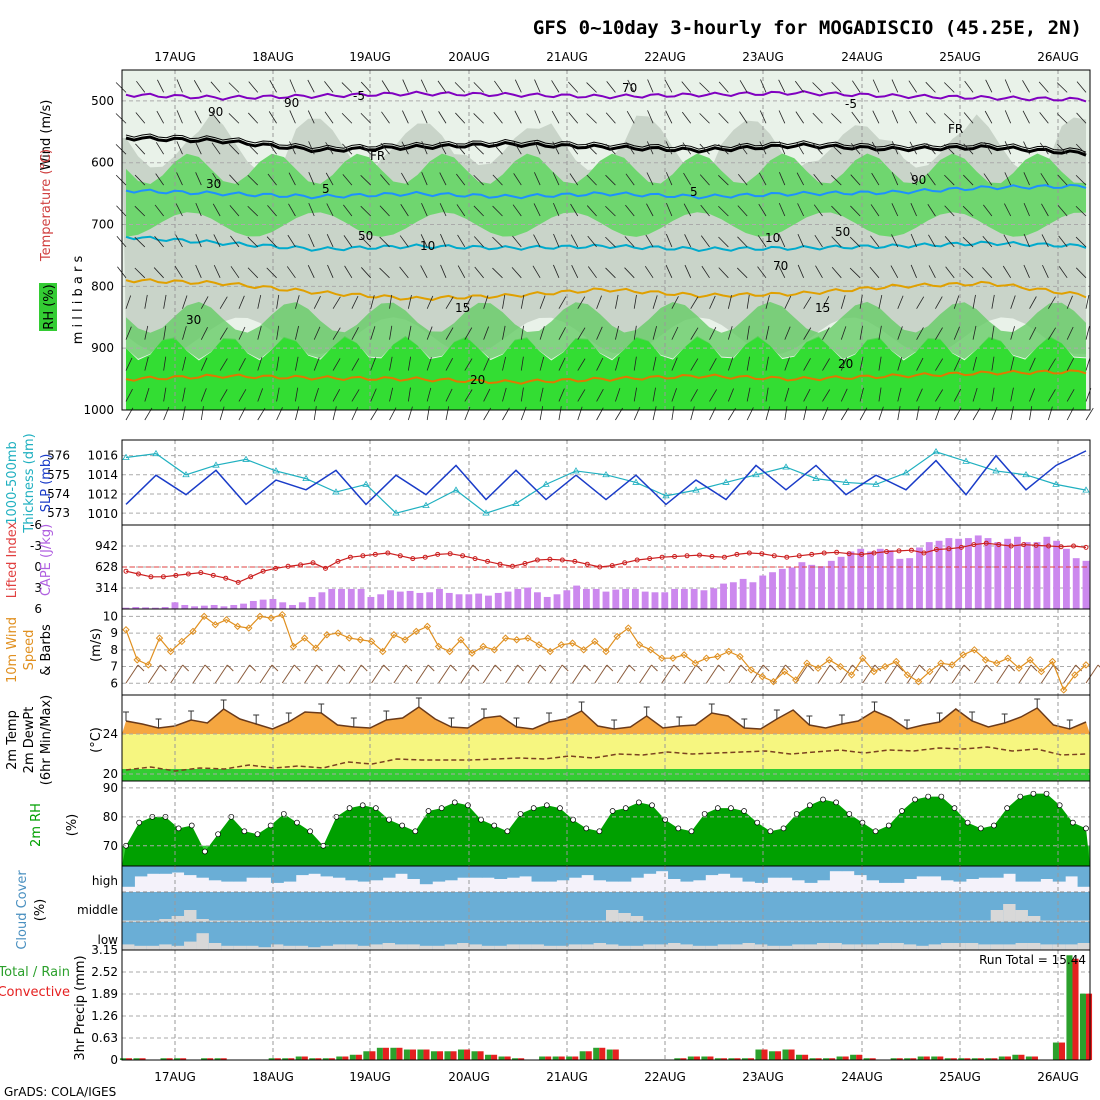 Image resolution: width=1100 pixels, height=1100 pixels. What do you see at coordinates (291, 103) in the screenshot?
I see `contour-label: 90` at bounding box center [291, 103].